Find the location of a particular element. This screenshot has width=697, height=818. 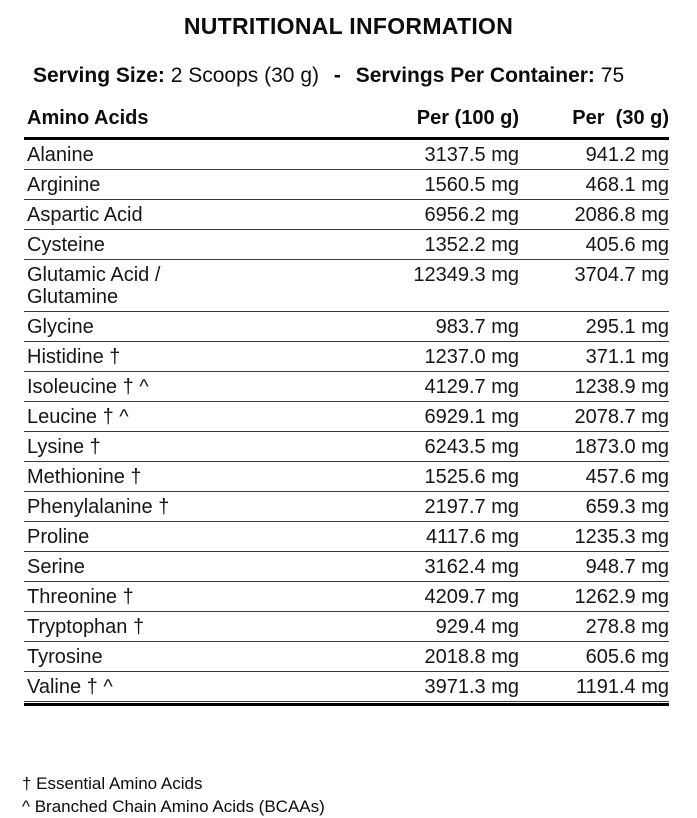

cell-per30: 2086.8 mg is located at coordinates (594, 214).